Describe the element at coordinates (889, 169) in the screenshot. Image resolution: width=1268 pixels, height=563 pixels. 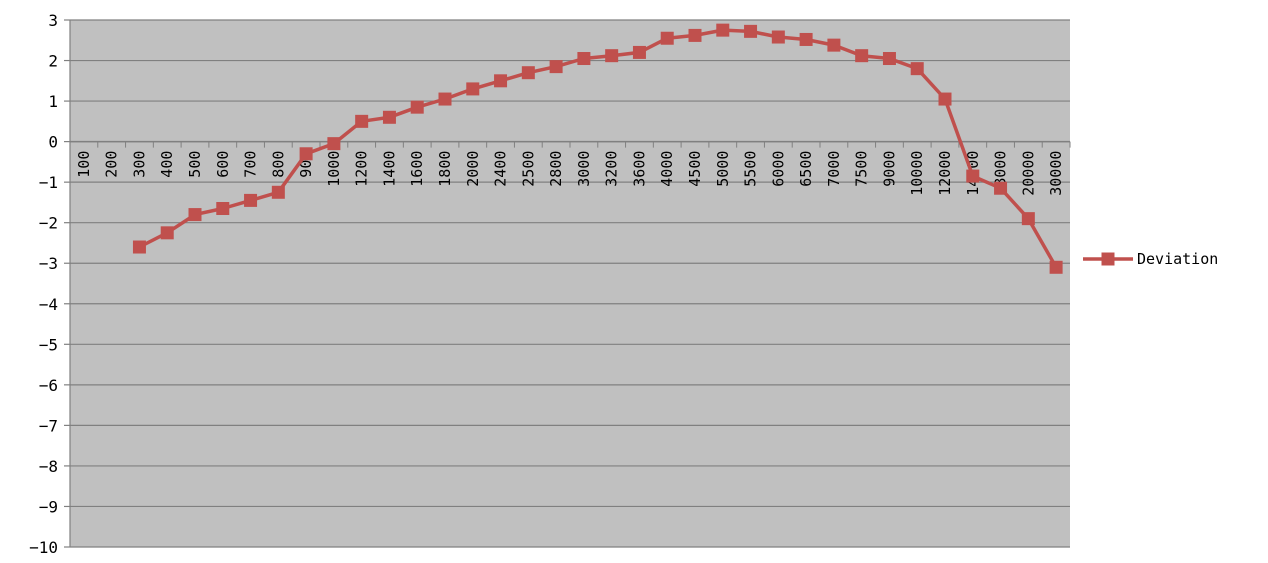
I see `x-tick-label: 9000` at that location.